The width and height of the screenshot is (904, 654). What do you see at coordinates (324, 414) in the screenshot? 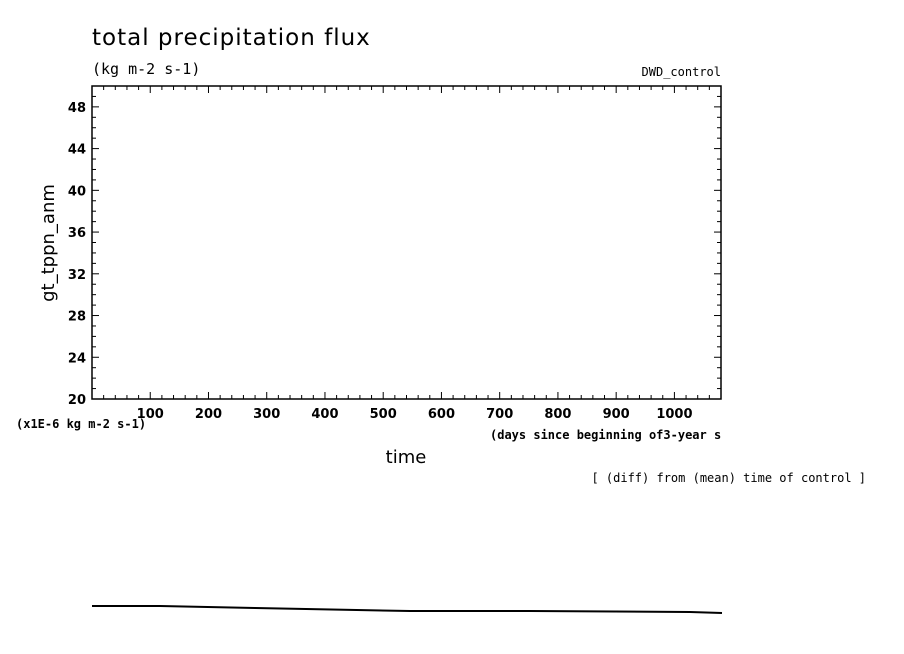
I see `x-tick-label: 400` at bounding box center [324, 414].